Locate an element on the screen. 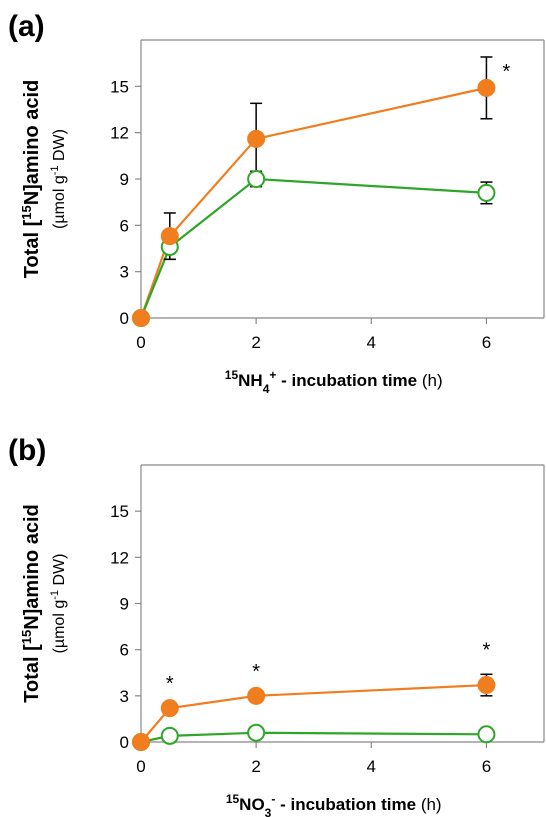 Image resolution: width=546 pixels, height=817 pixels. x-axis-label-ion: NO is located at coordinates (252, 804).